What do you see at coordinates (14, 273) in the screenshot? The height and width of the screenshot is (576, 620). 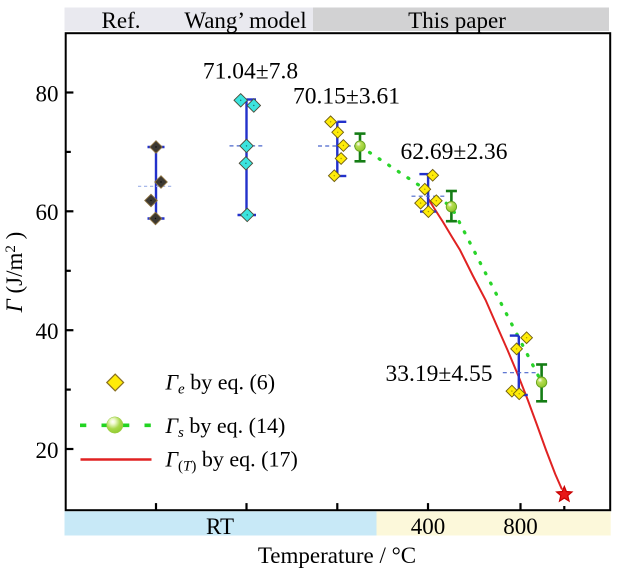 I see `svg-text: Γ (J/m2 )` at bounding box center [14, 273].